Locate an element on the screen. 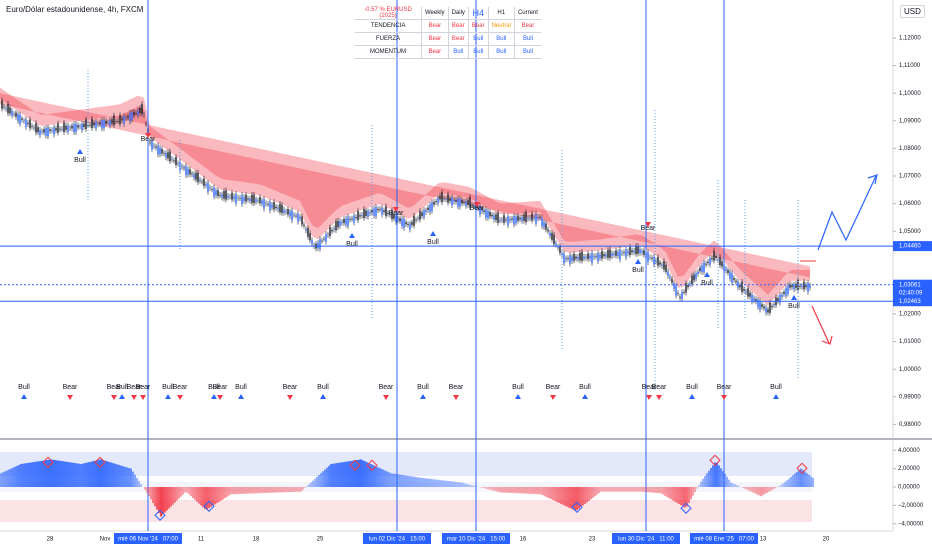 The image size is (932, 550). countdown: 02:40:09 is located at coordinates (911, 293).